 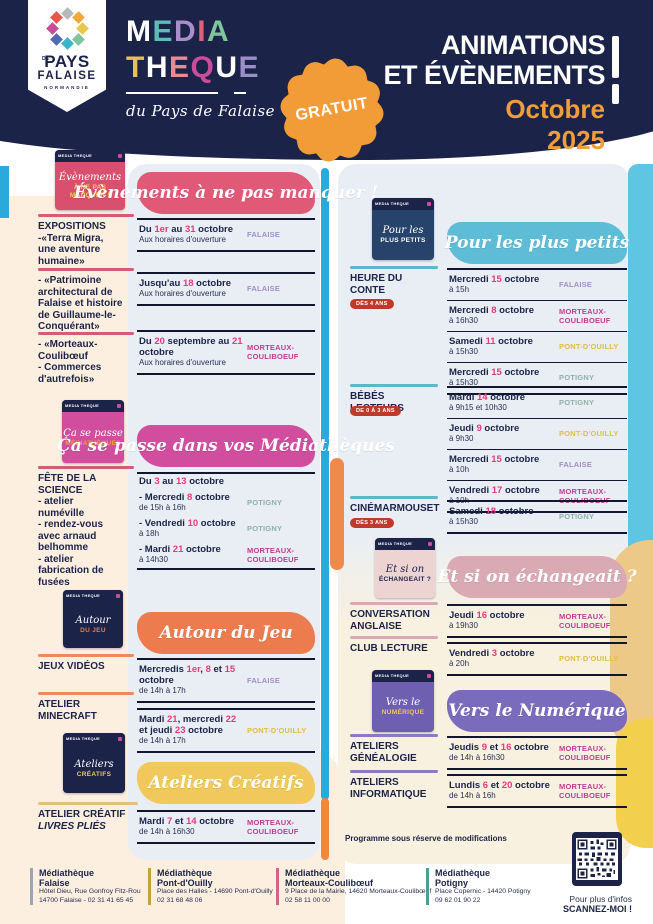 What do you see at coordinates (537, 577) in the screenshot?
I see `section-banner: Et si on échangeait ?` at bounding box center [537, 577].